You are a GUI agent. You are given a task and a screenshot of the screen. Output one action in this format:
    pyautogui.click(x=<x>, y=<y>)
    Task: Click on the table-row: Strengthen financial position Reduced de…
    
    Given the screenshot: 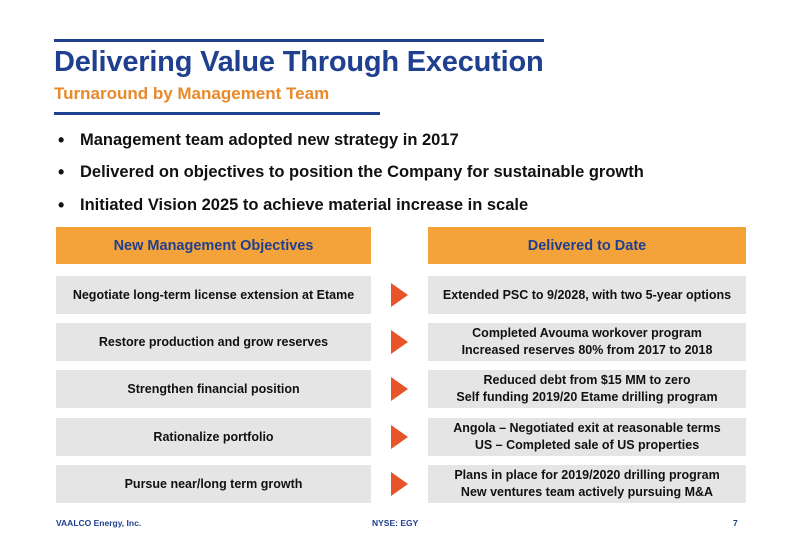 What is the action you would take?
    pyautogui.click(x=400, y=389)
    